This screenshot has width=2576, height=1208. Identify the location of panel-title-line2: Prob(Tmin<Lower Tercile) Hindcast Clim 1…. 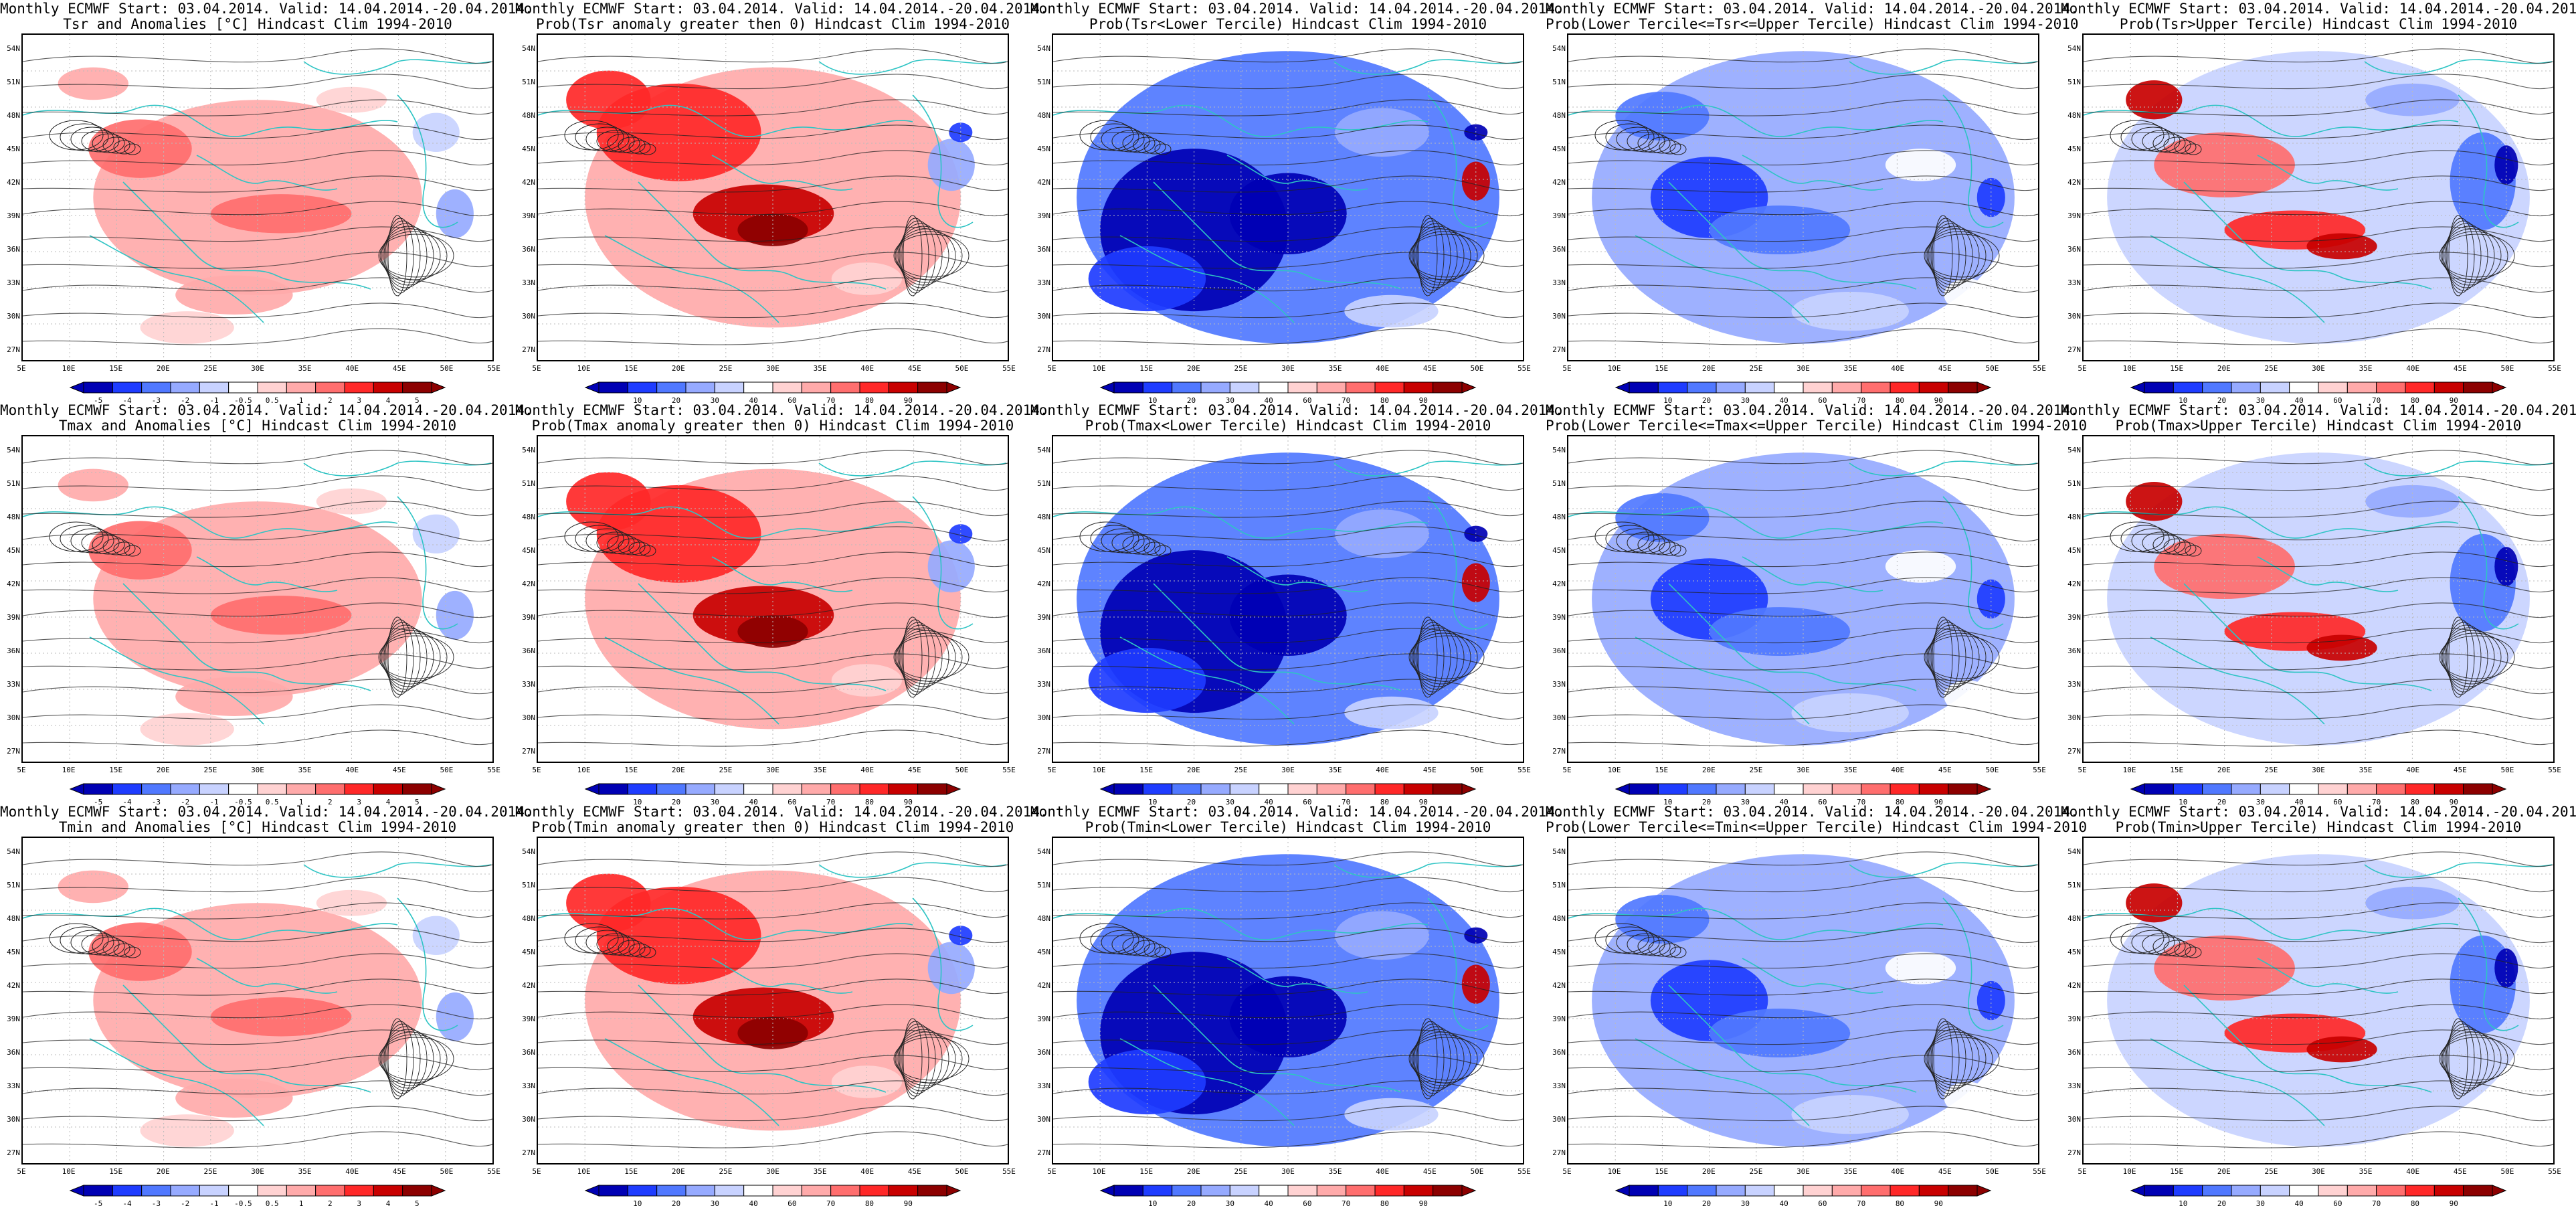
(1288, 827).